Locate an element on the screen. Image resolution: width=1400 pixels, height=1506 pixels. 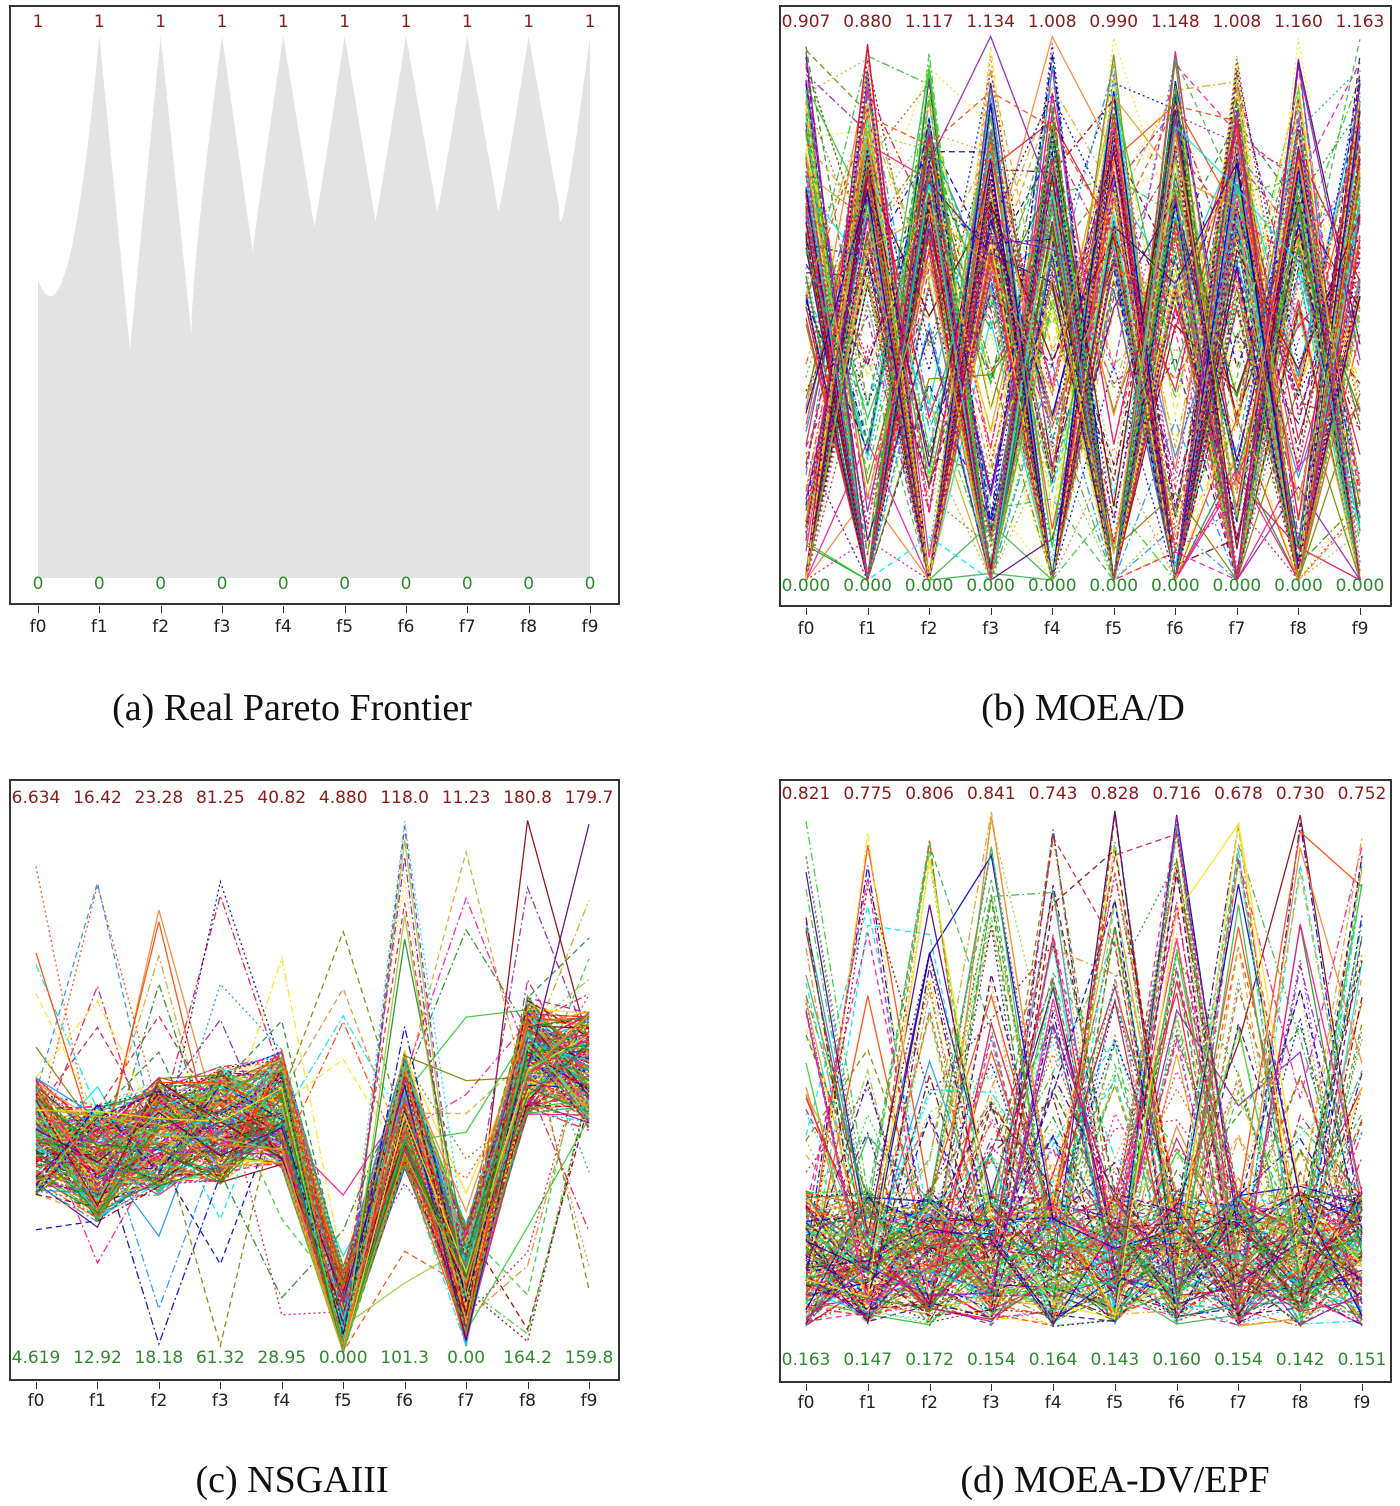
axis-min-label: 0.151 is located at coordinates (1362, 1360).